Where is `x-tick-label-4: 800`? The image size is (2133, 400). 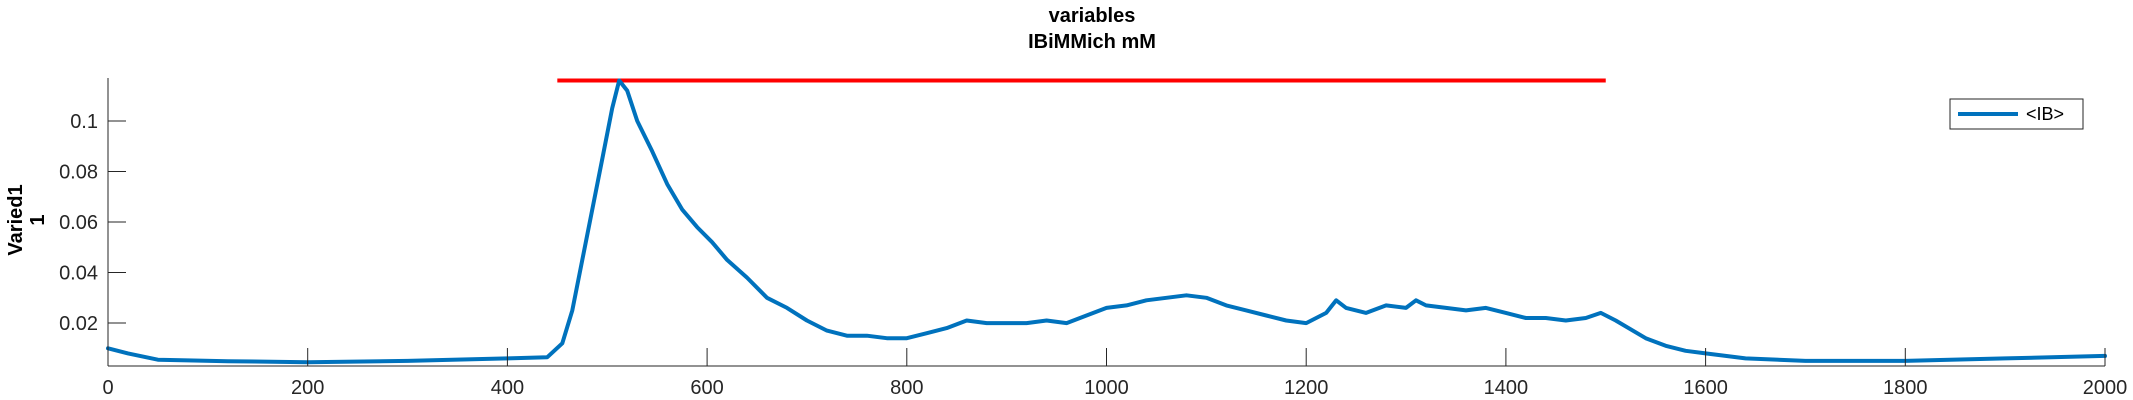
x-tick-label-4: 800 is located at coordinates (906, 388).